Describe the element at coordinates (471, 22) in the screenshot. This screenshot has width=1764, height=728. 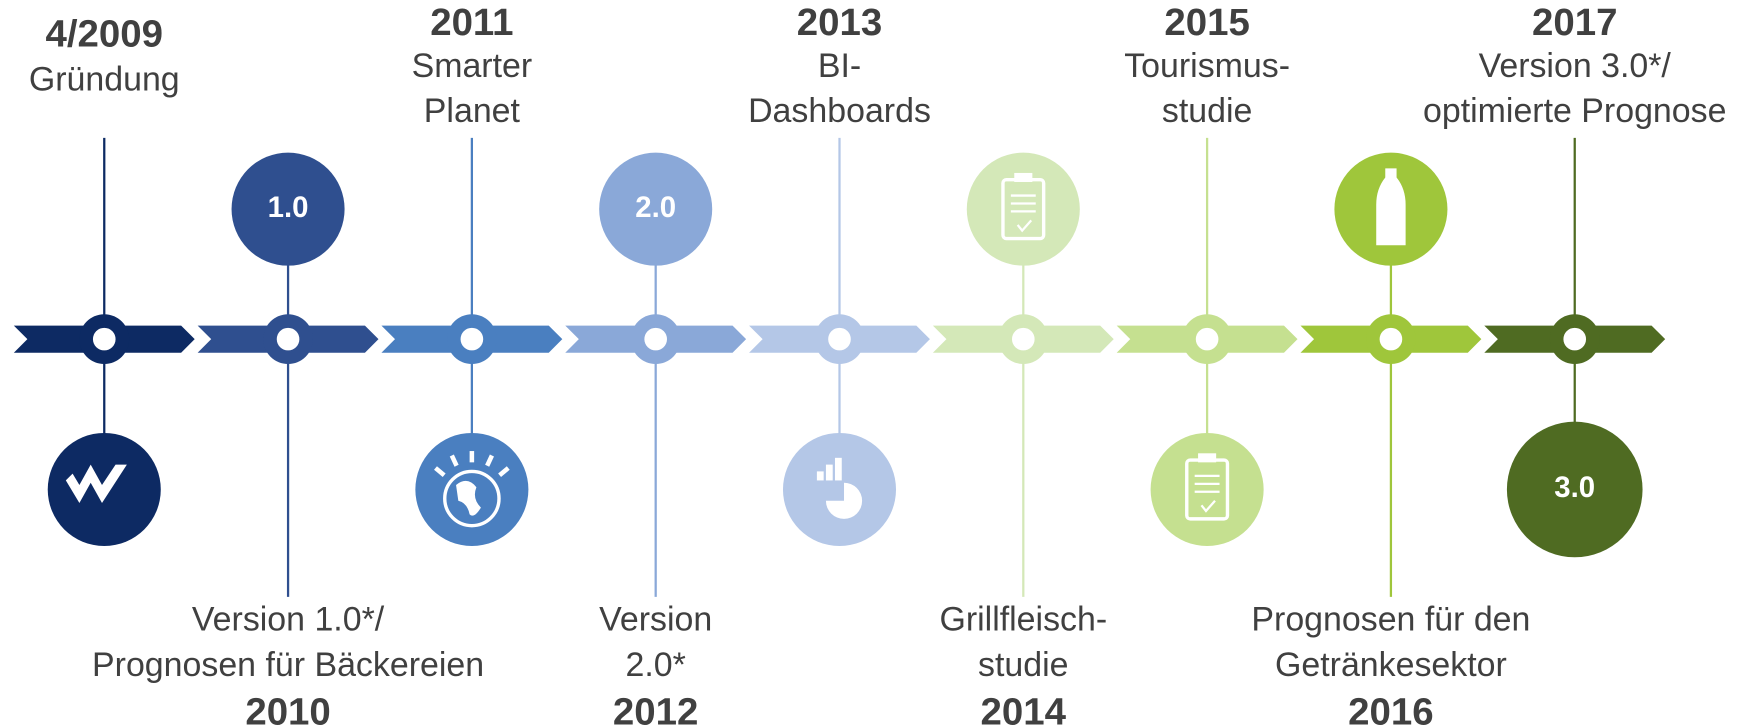
I see `year: 2011` at that location.